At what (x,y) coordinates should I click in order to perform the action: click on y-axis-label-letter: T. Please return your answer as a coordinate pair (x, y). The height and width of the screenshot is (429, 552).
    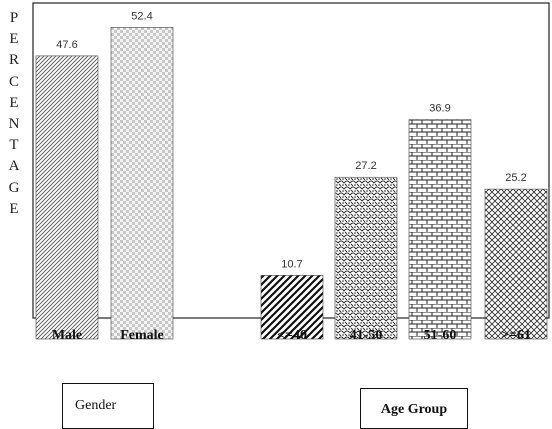
    Looking at the image, I should click on (14, 145).